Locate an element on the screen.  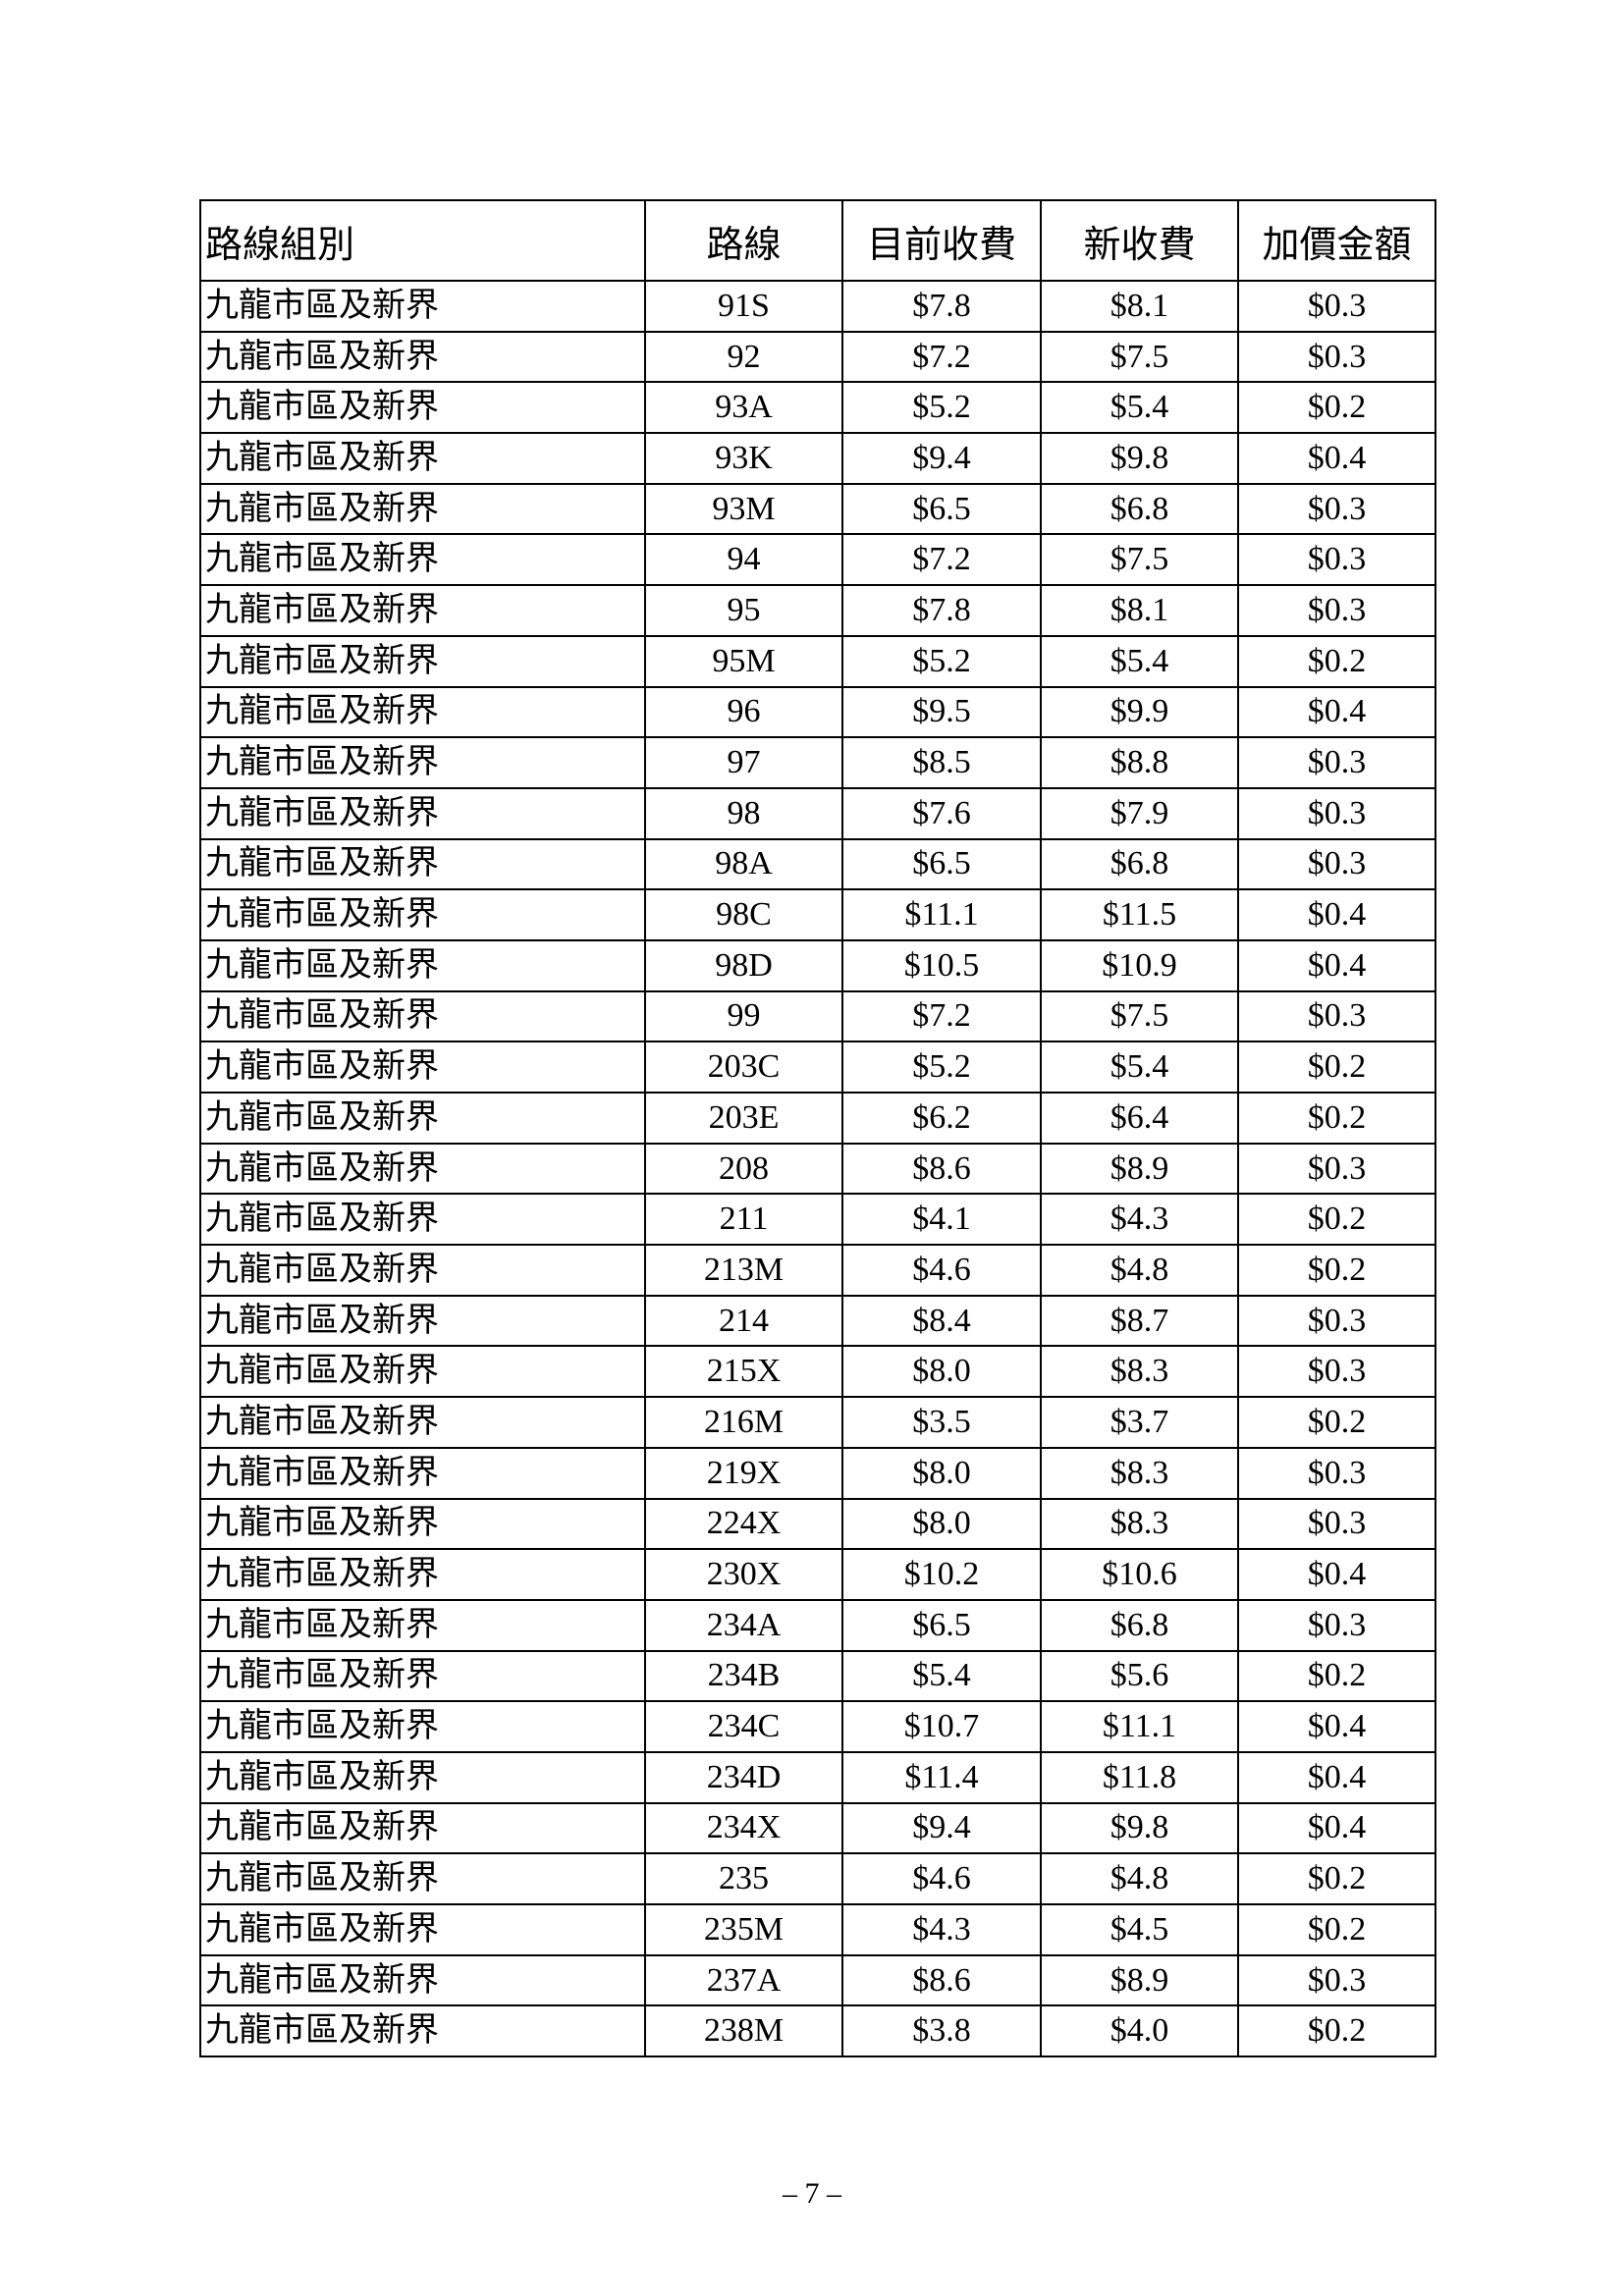
cell-current-fare: $9.4 is located at coordinates (941, 458).